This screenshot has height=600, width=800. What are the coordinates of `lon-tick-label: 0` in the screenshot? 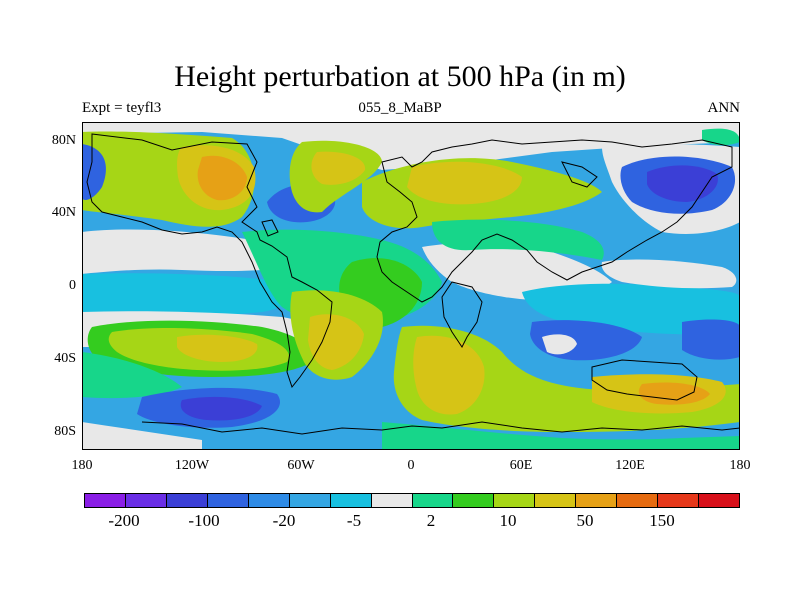 It's located at (411, 465).